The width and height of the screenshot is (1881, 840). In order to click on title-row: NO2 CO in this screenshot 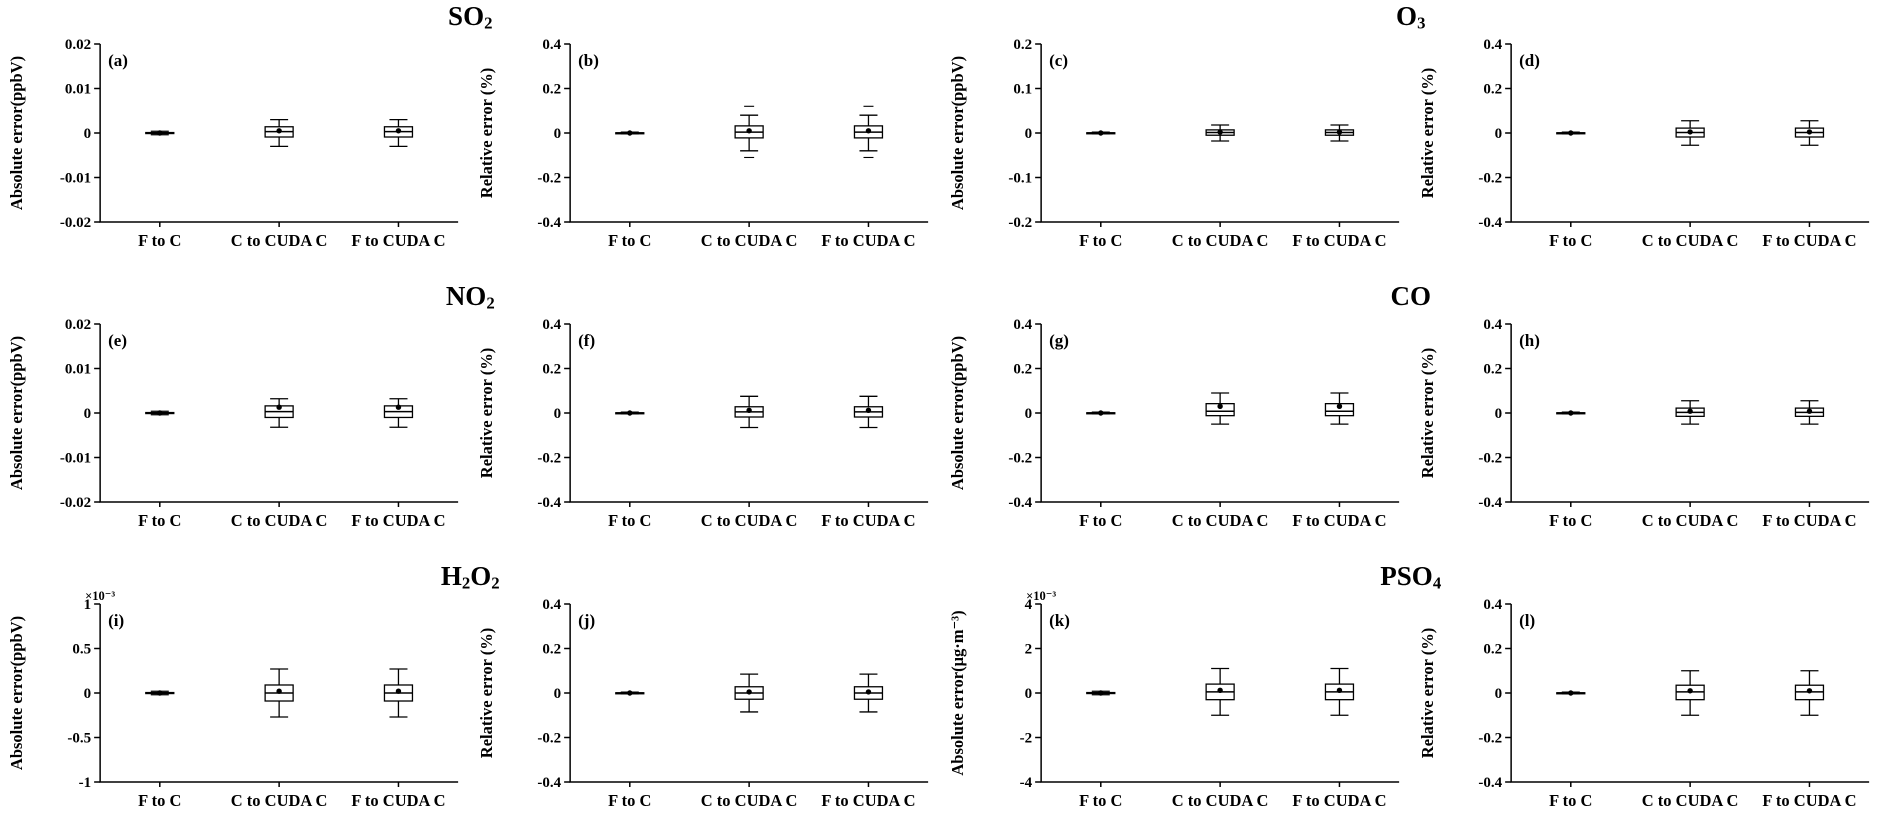, I will do `click(940, 296)`.